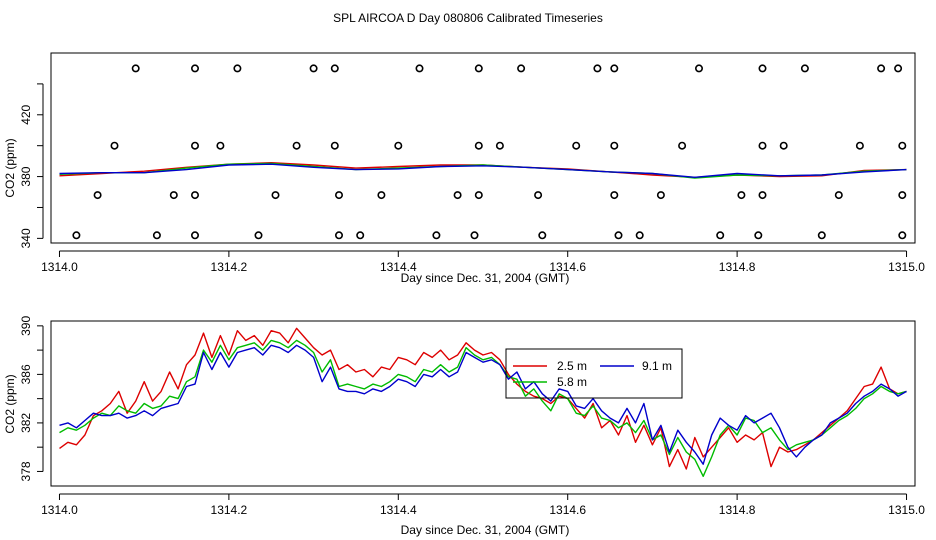 Image resolution: width=936 pixels, height=540 pixels. Describe the element at coordinates (567, 267) in the screenshot. I see `top-x-tick-label: 1314.6` at that location.